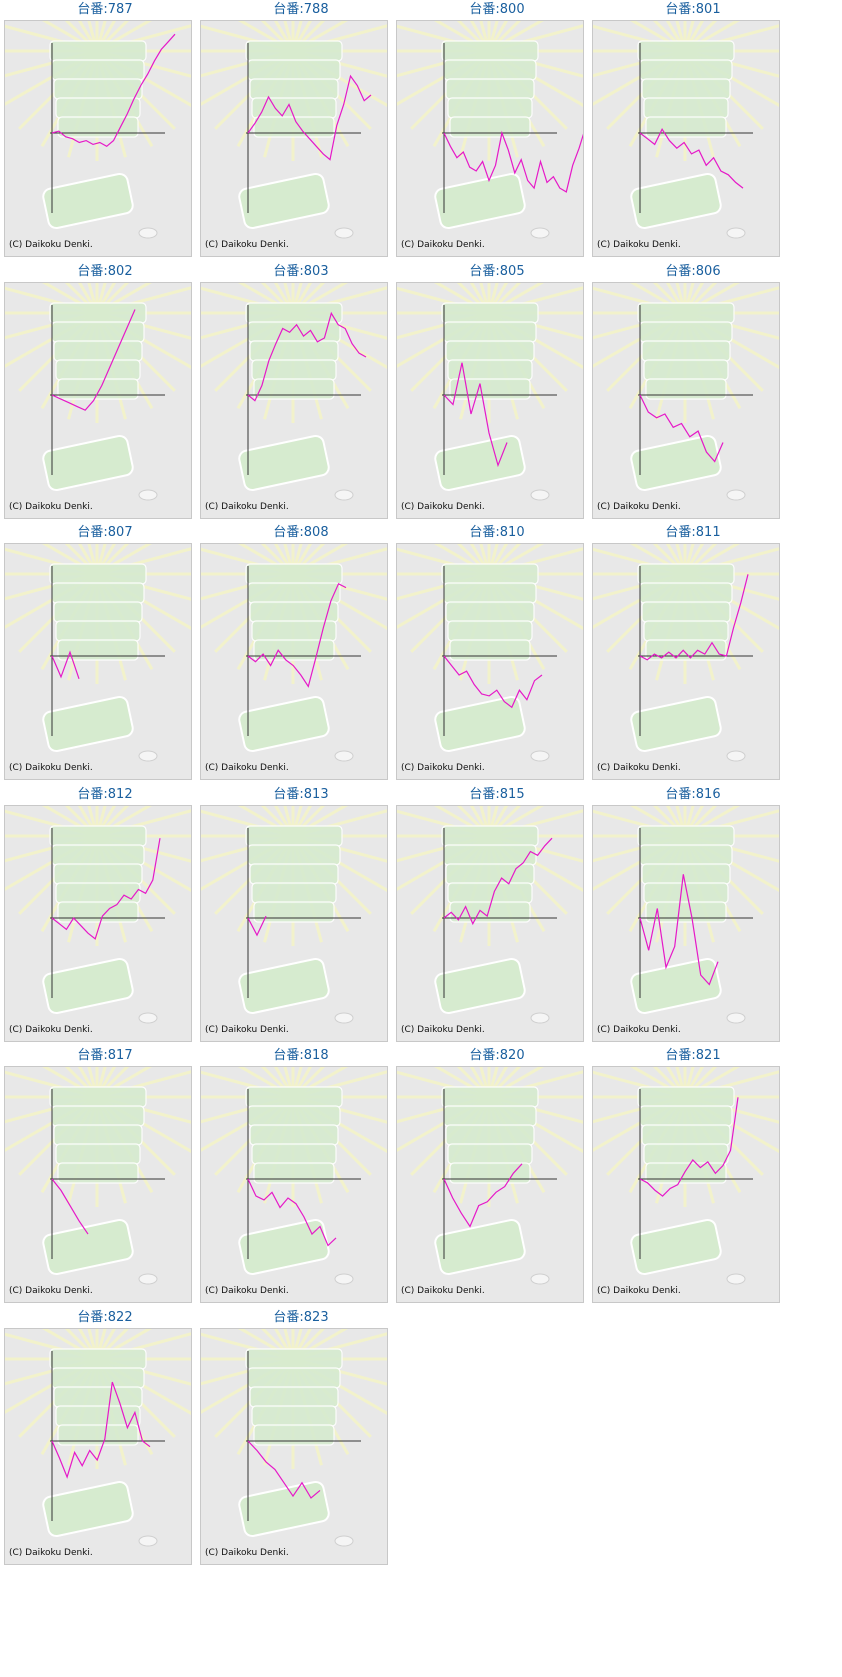  Describe the element at coordinates (105, 1317) in the screenshot. I see `machine-number-link: 台番:822` at that location.